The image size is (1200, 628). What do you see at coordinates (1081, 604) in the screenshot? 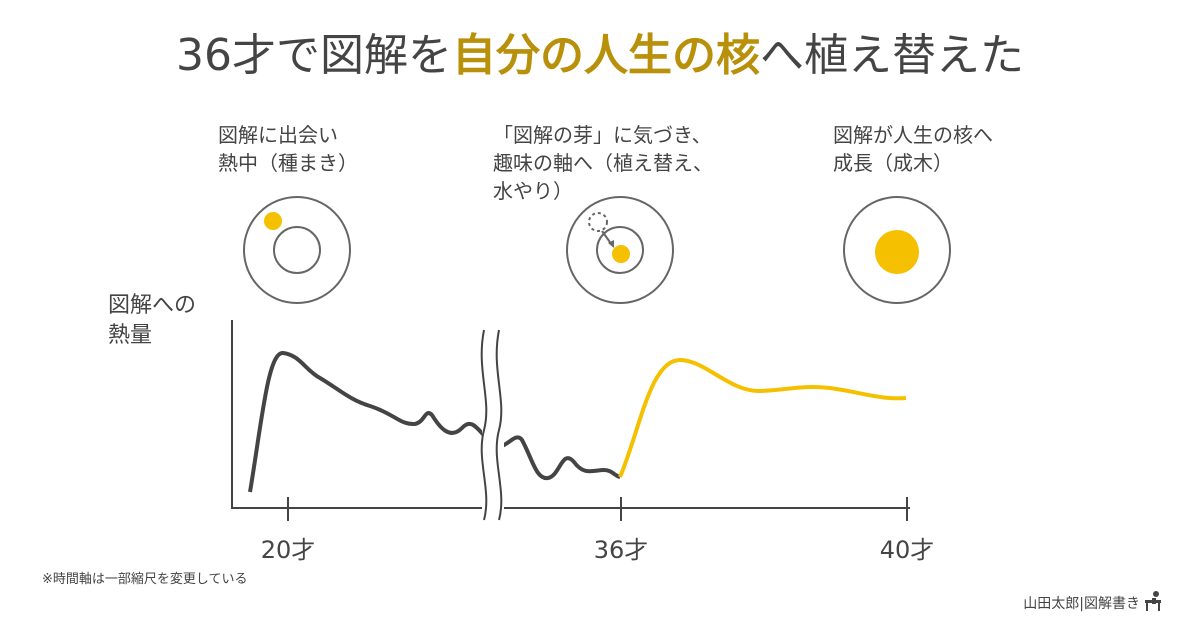
I see `credit: 山田太郎|図解書き` at bounding box center [1081, 604].